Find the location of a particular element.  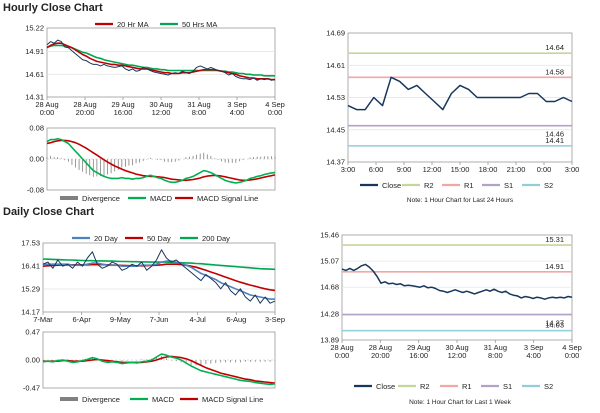

hourly-24h-level-label-r1: 14.58 is located at coordinates (554, 71).